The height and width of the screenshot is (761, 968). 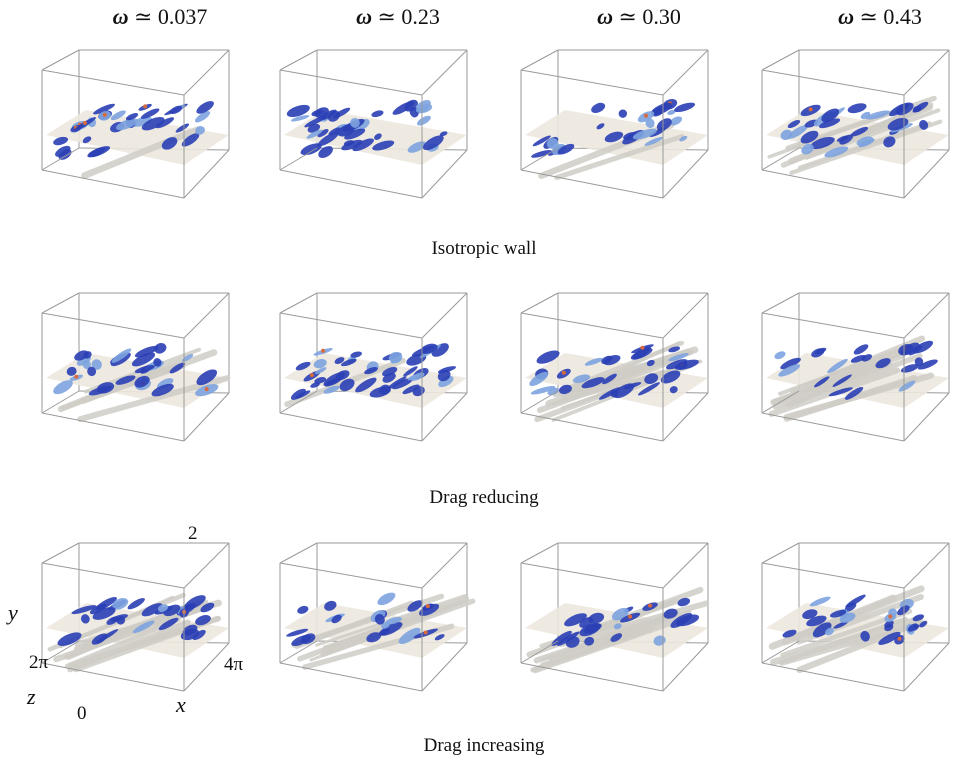 I want to click on z-axis-label: z, so click(x=31, y=696).